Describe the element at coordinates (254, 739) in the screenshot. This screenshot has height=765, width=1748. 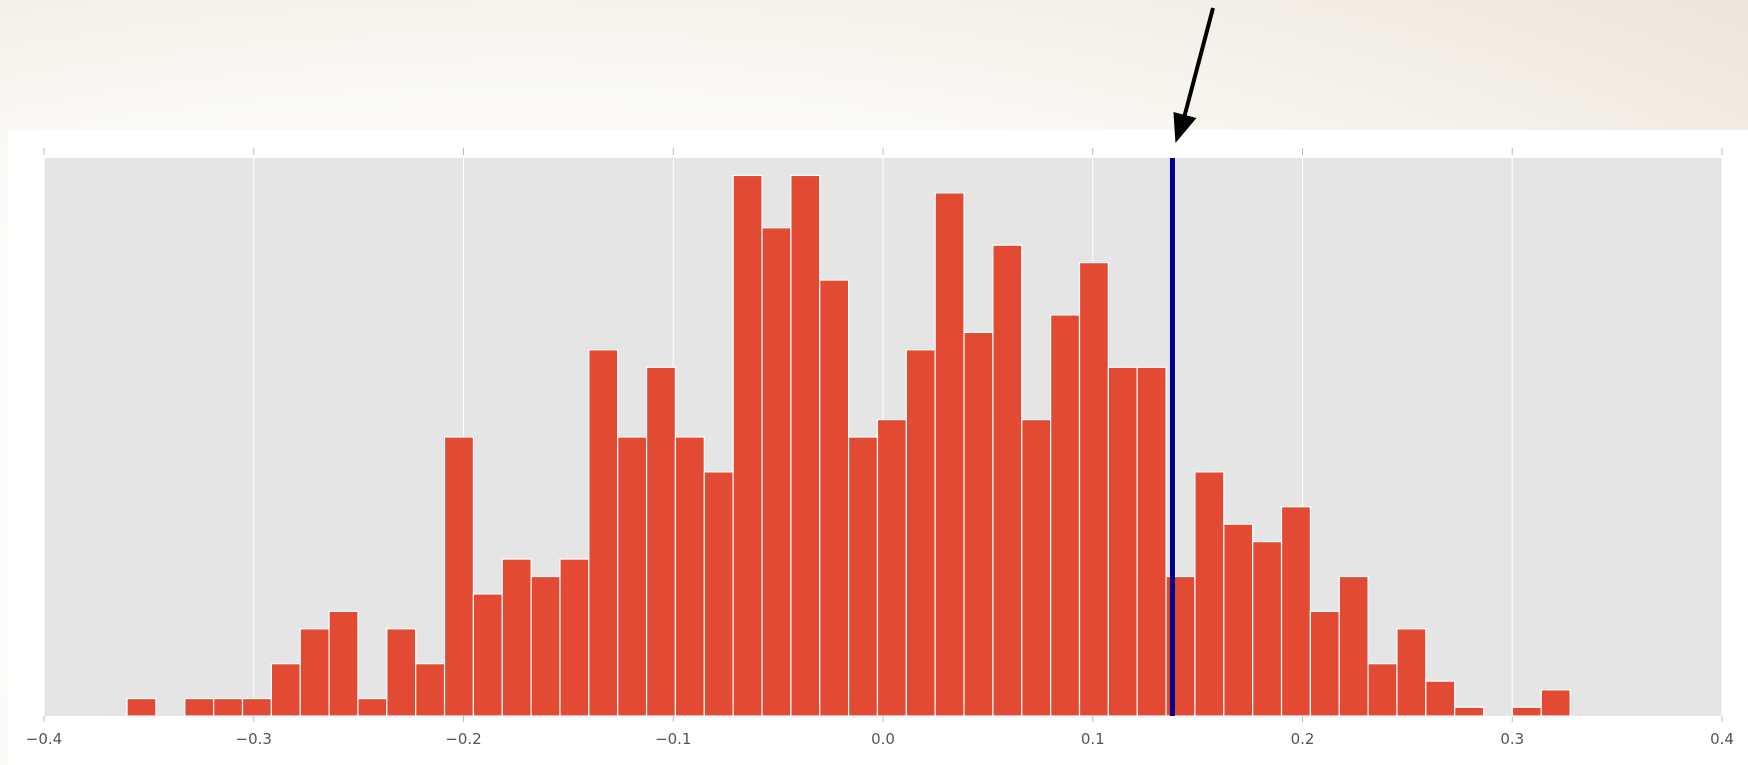
I see `x-tick-label: −0.3` at that location.